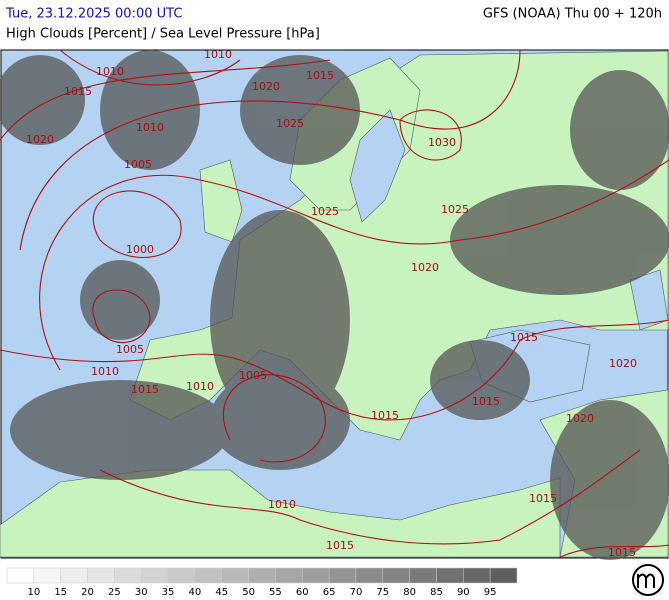 This screenshot has width=669, height=600. I want to click on legend: 10 15 20 25 30 35 40 45 50 55 60 65 70 75 80 85 90 95, so click(262, 582).